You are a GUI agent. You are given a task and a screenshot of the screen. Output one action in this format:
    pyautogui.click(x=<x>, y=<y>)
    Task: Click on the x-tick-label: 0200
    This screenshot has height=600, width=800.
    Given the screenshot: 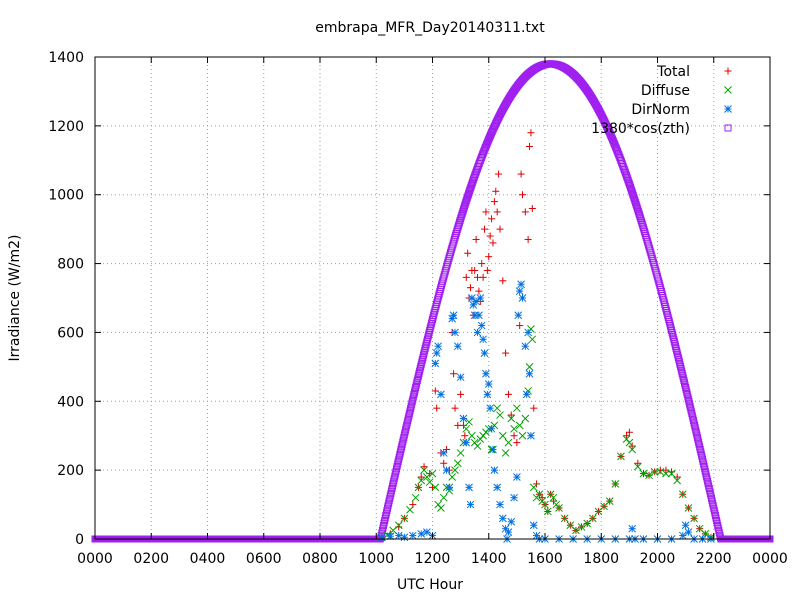 What is the action you would take?
    pyautogui.click(x=151, y=559)
    